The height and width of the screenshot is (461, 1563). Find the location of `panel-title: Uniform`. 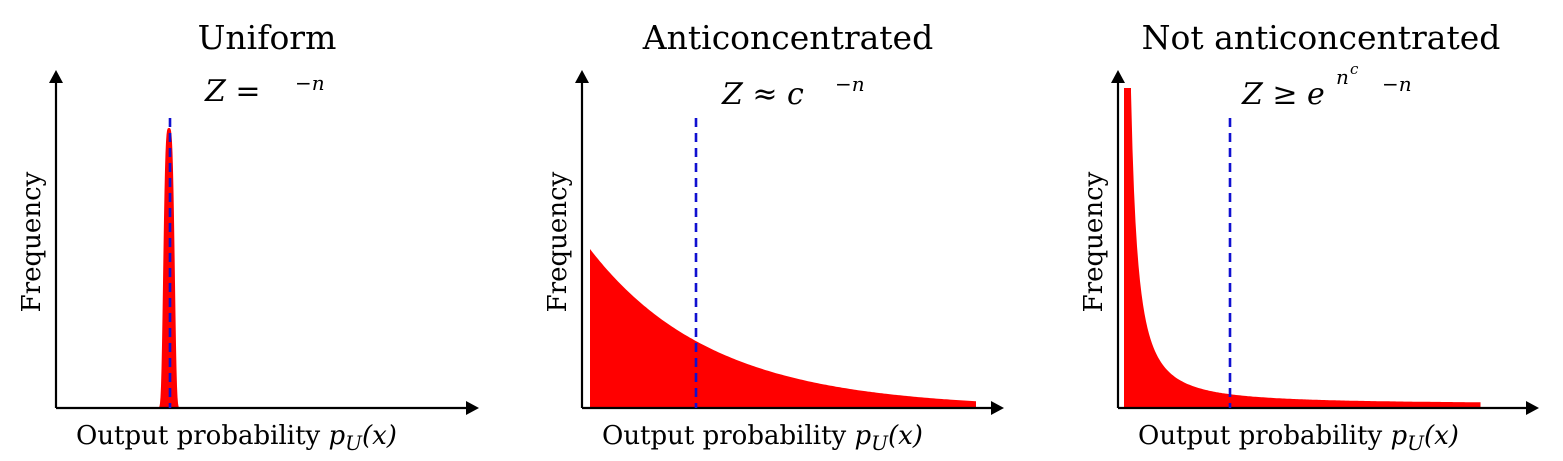

panel-title: Uniform is located at coordinates (267, 37).